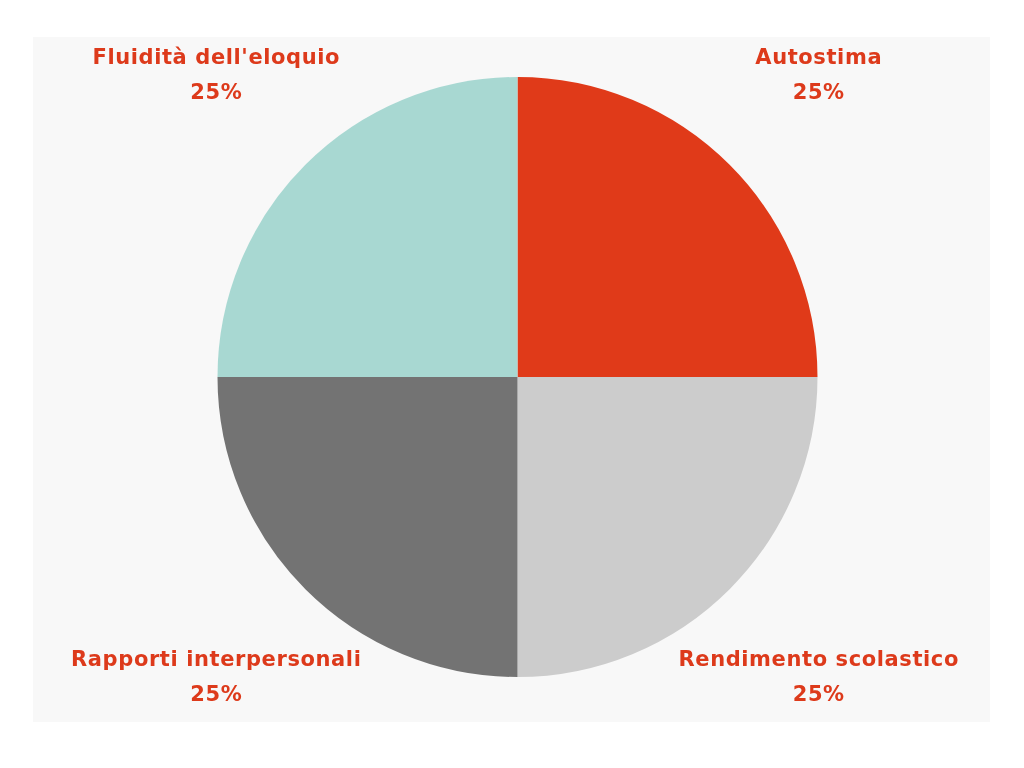  I want to click on slice-label: Rapporti interpersonali, so click(216, 659).